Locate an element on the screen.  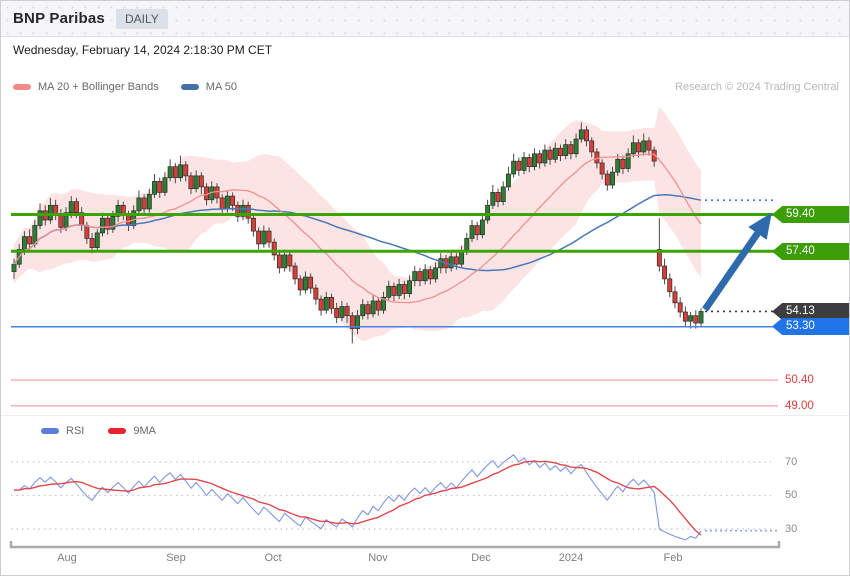
price-tag-last: 54.13 is located at coordinates (810, 311).